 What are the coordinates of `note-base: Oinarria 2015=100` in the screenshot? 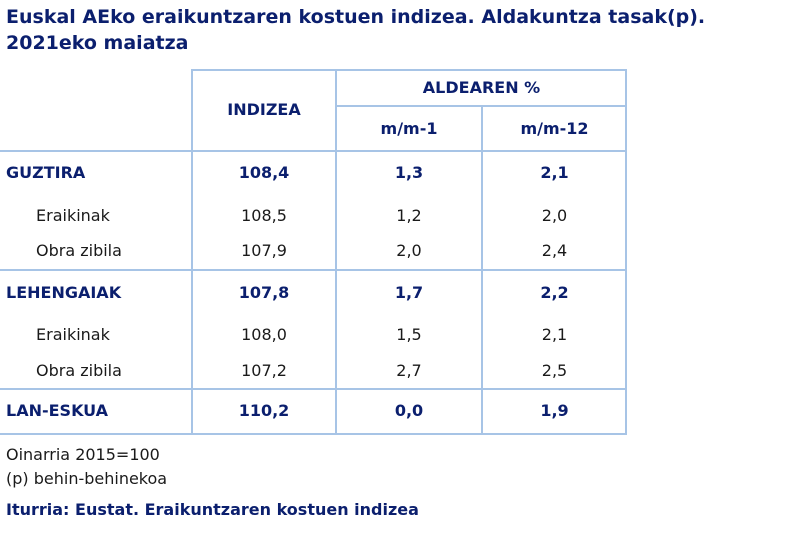 It's located at (83, 454).